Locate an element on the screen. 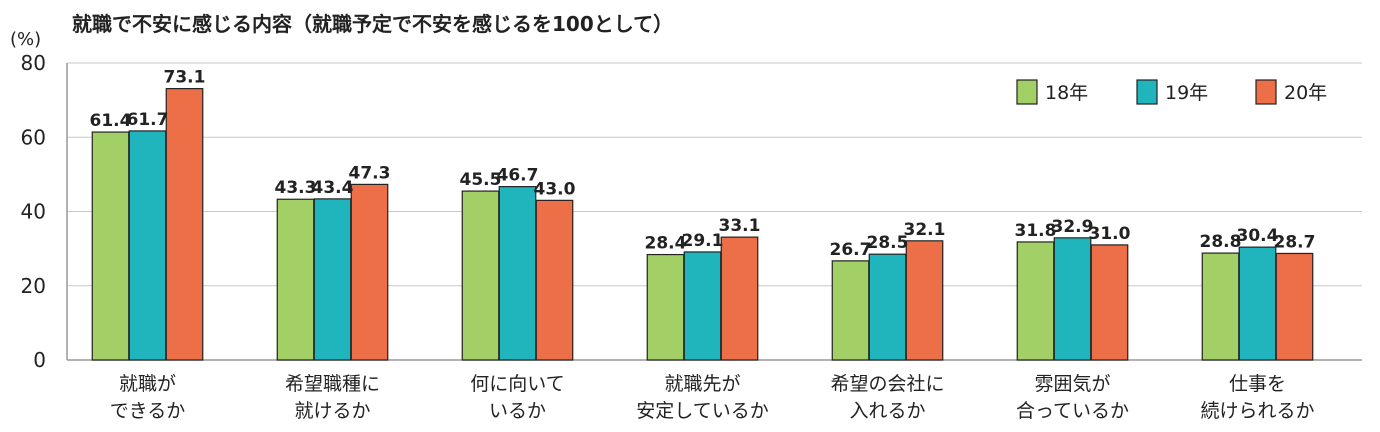 Image resolution: width=1380 pixels, height=432 pixels. data-label: 32.1 is located at coordinates (925, 230).